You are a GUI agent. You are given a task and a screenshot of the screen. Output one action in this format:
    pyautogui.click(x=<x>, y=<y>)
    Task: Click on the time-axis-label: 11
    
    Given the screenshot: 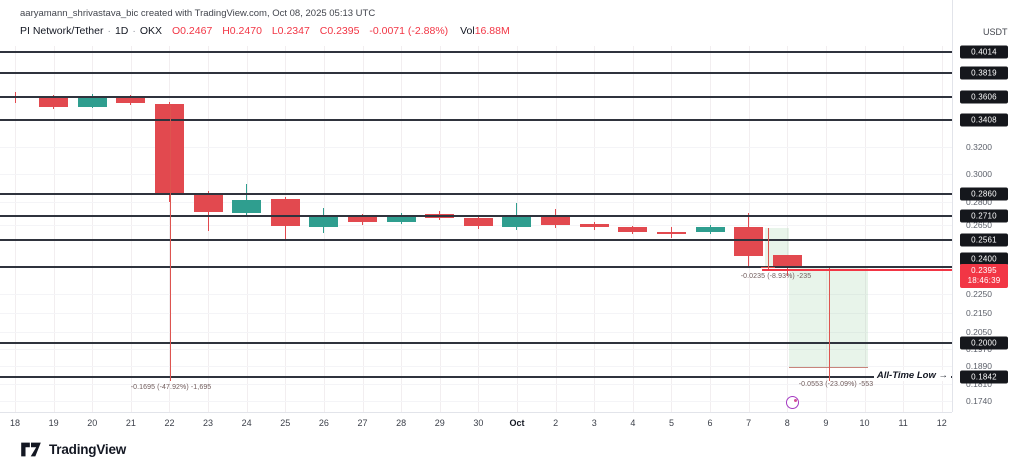 What is the action you would take?
    pyautogui.click(x=903, y=423)
    